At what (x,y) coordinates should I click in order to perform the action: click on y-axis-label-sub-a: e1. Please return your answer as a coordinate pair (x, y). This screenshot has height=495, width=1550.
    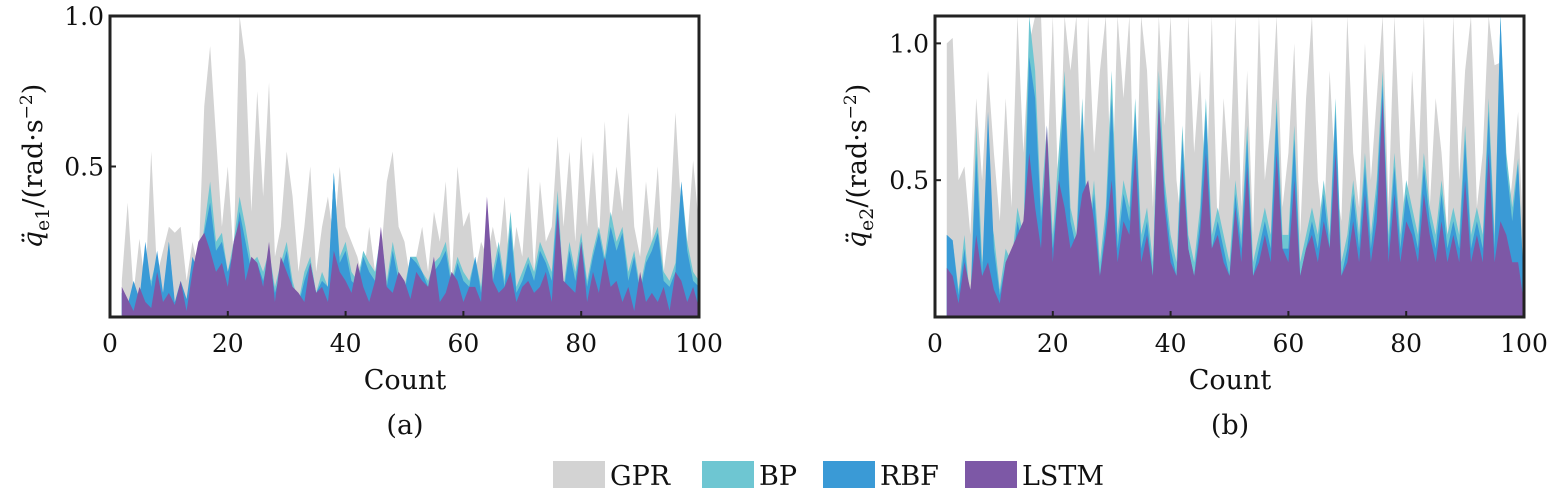
    Looking at the image, I should click on (43, 219).